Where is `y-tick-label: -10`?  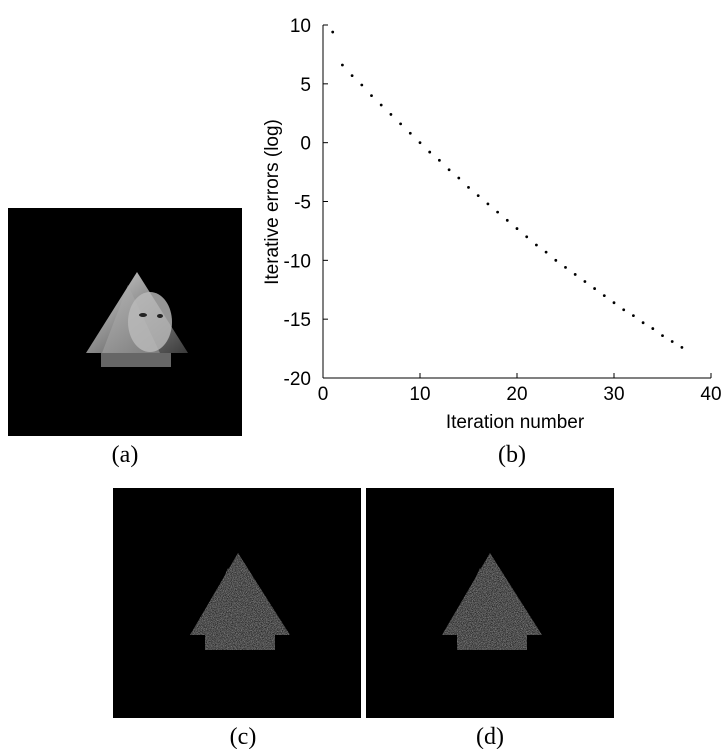
y-tick-label: -10 is located at coordinates (297, 261).